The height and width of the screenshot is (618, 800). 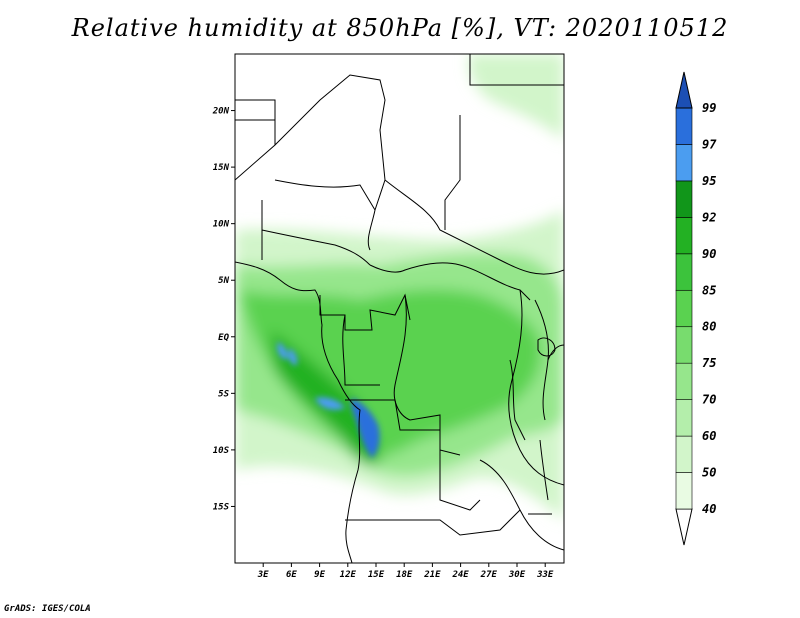 I want to click on lon-tick-label: 12E, so click(x=348, y=575).